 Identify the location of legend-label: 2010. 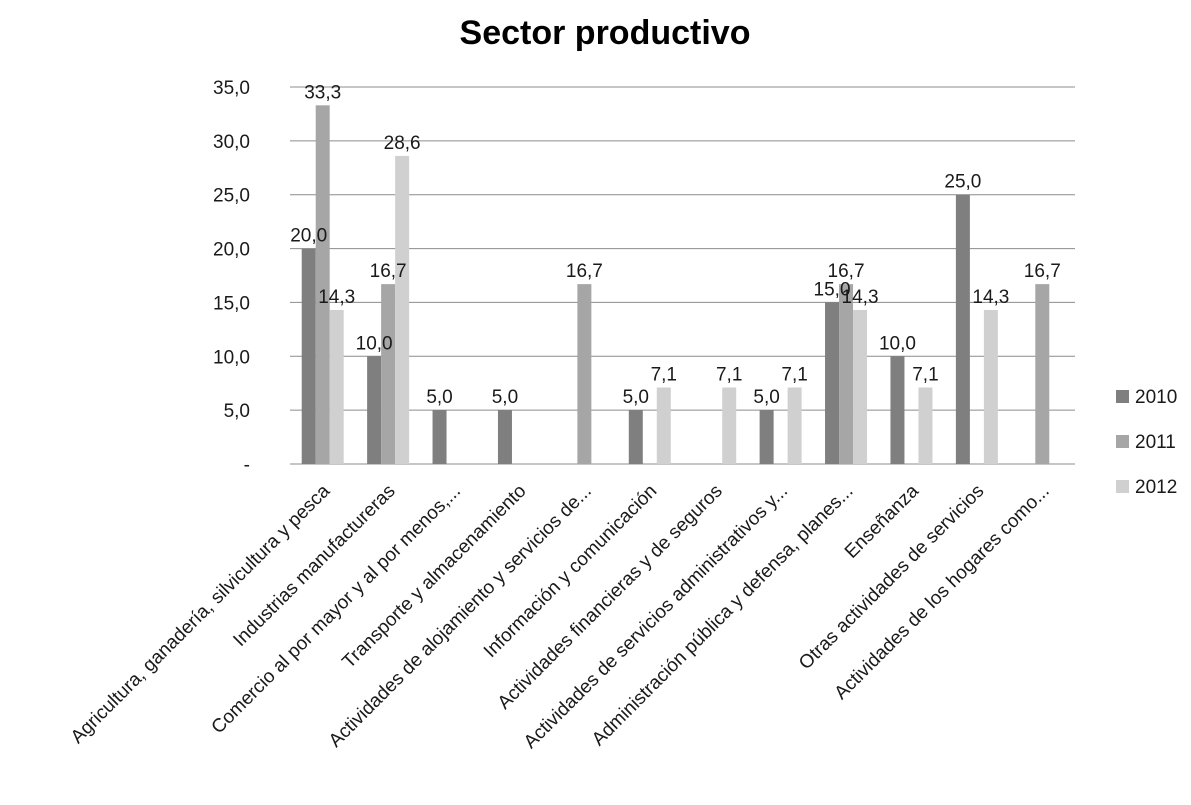
(1156, 397).